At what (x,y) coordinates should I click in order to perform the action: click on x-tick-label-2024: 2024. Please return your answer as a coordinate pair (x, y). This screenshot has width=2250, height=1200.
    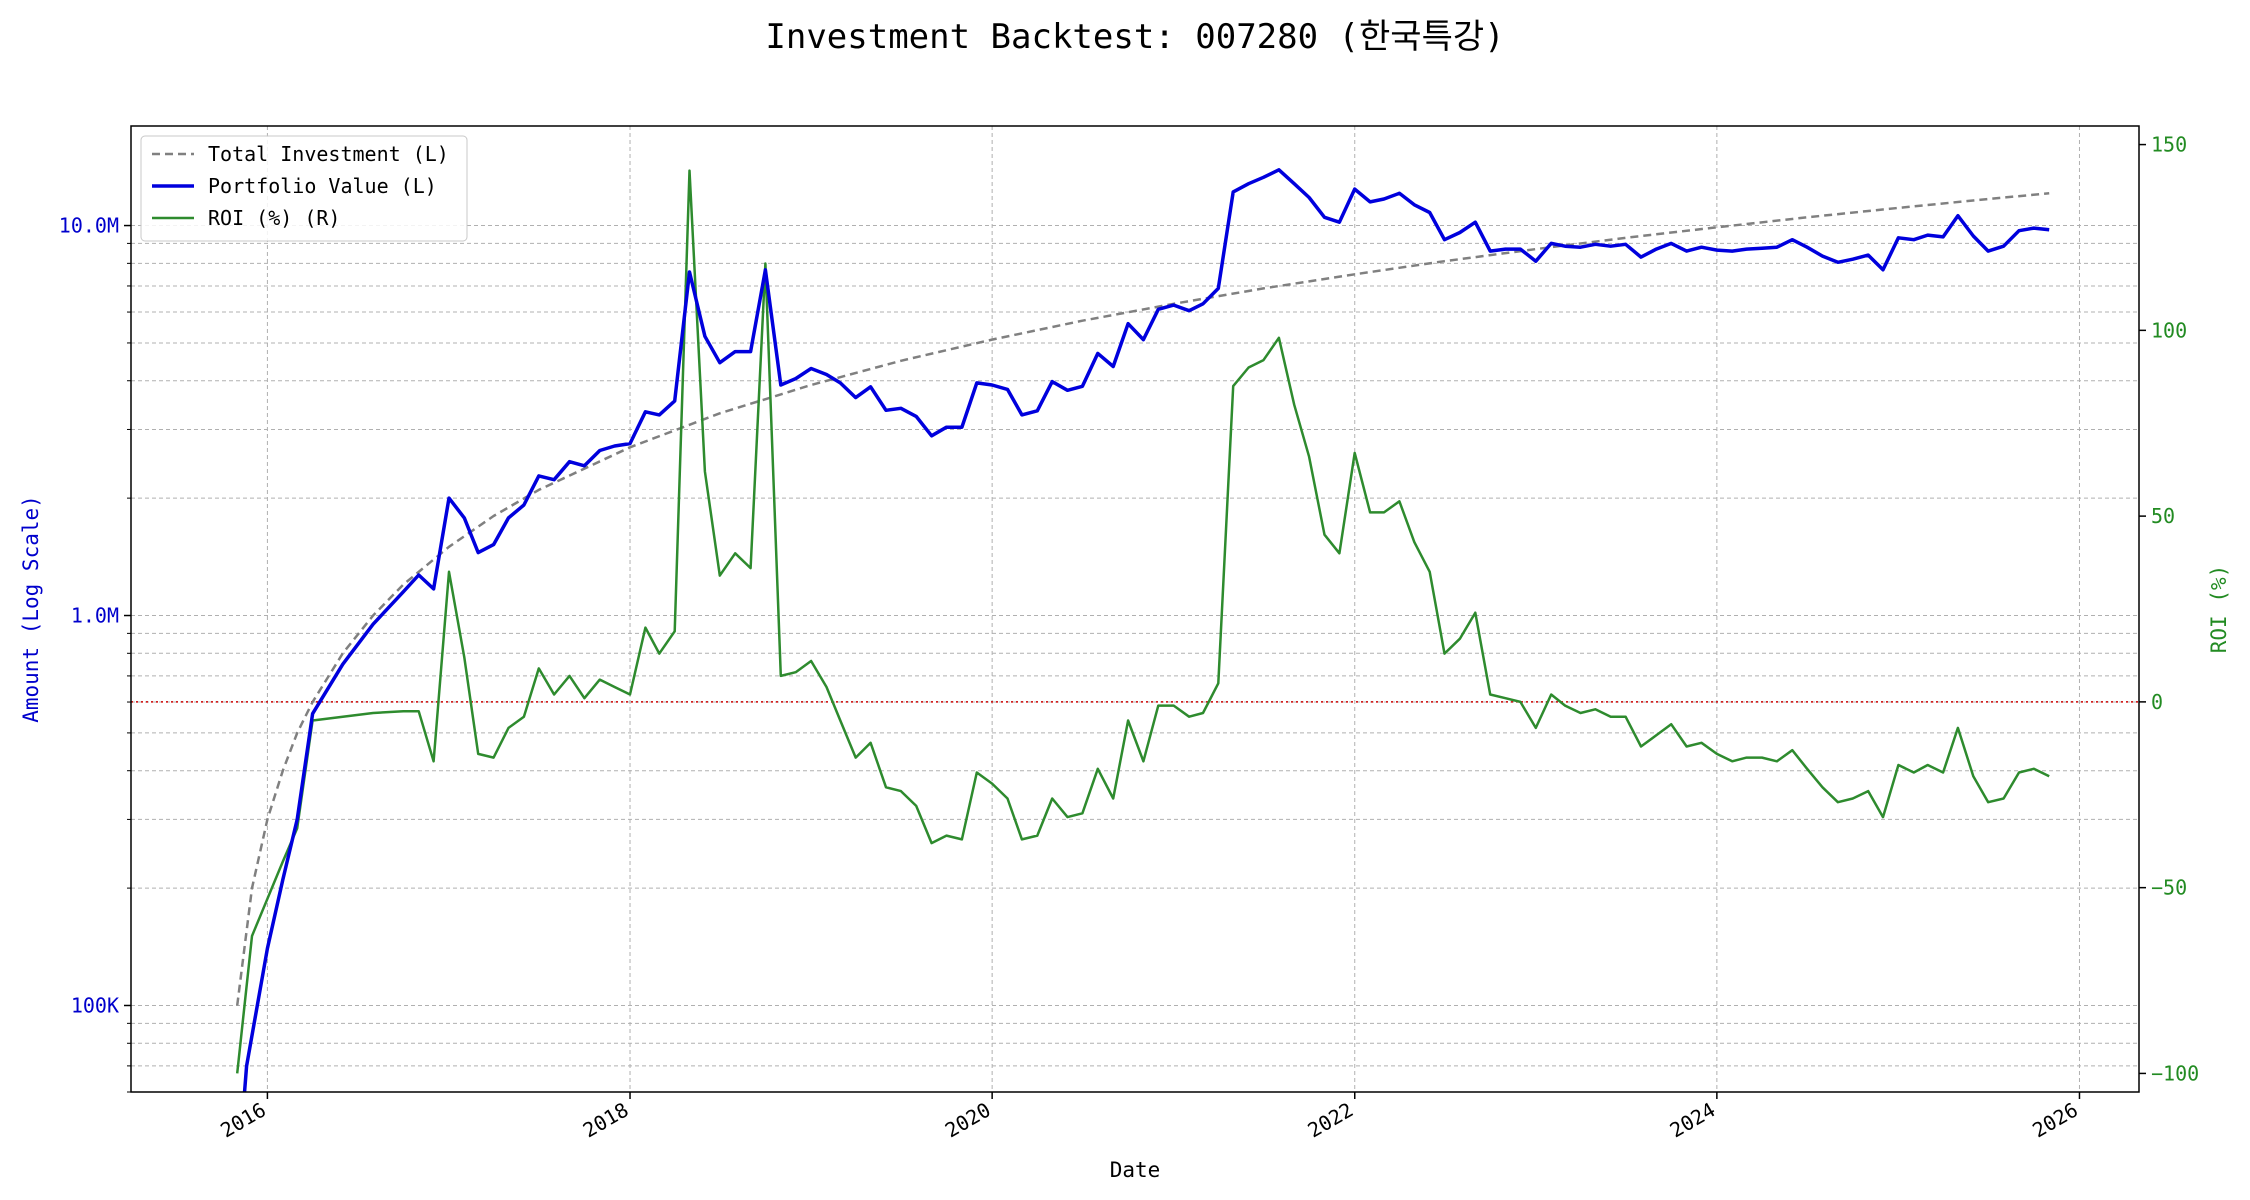
    Looking at the image, I should click on (1693, 1120).